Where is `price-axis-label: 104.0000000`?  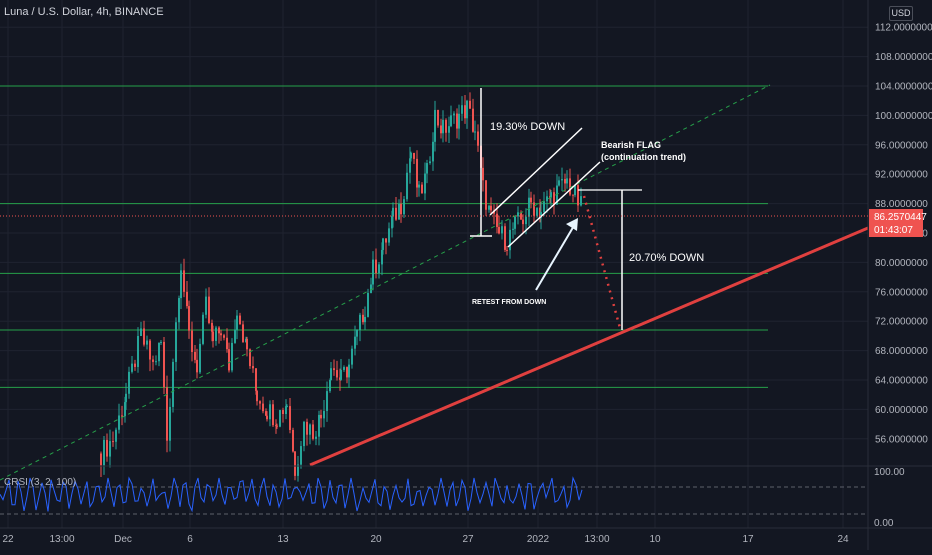 price-axis-label: 104.0000000 is located at coordinates (903, 87).